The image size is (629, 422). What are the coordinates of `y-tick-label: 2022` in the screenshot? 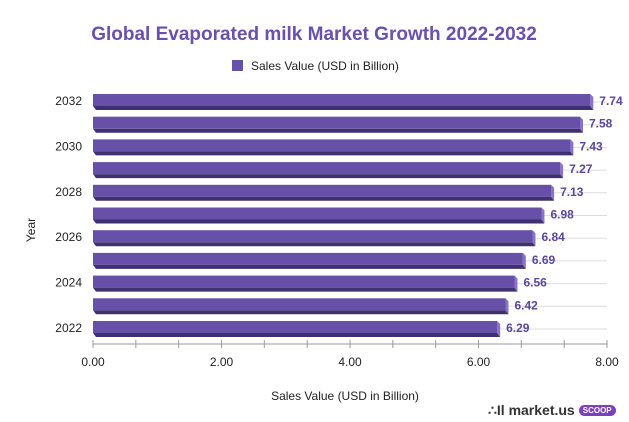 It's located at (68, 328).